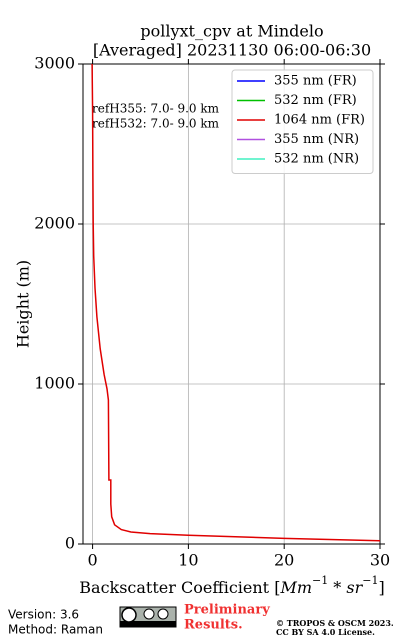 This screenshot has height=640, width=400. I want to click on status: Preliminary, so click(227, 610).